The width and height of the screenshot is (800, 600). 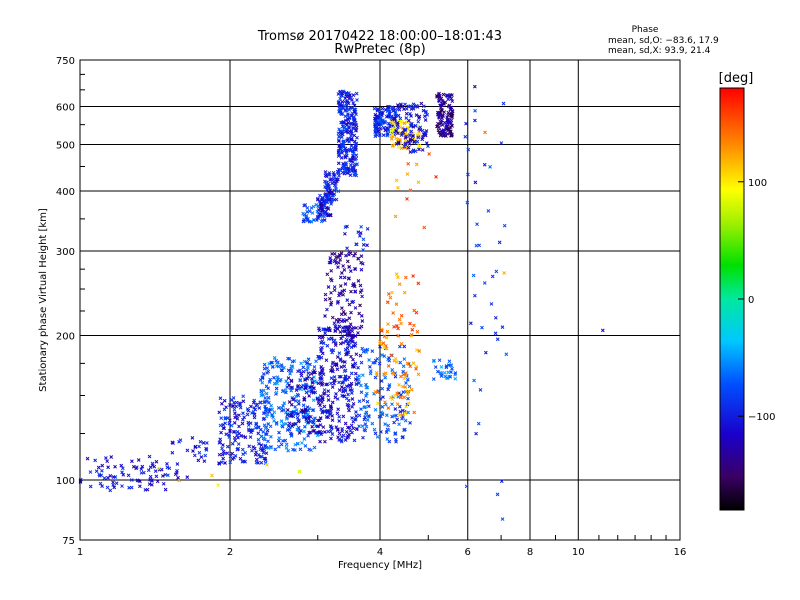 I want to click on x-tick-label: 8, so click(x=530, y=552).